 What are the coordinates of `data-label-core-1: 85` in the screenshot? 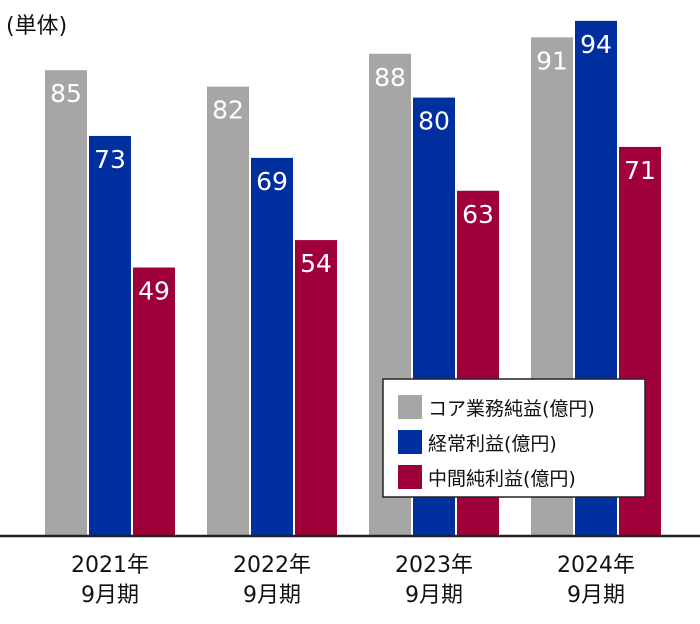 It's located at (66, 93).